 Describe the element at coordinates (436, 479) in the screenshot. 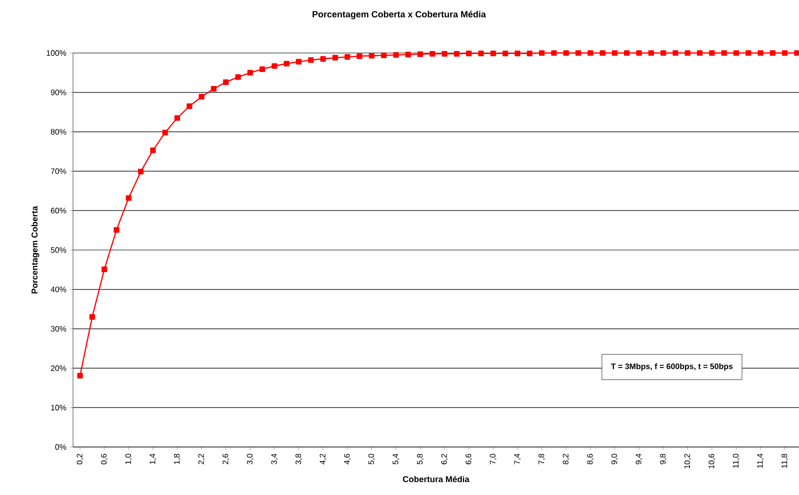

I see `x-axis-title: Cobertura Média` at that location.